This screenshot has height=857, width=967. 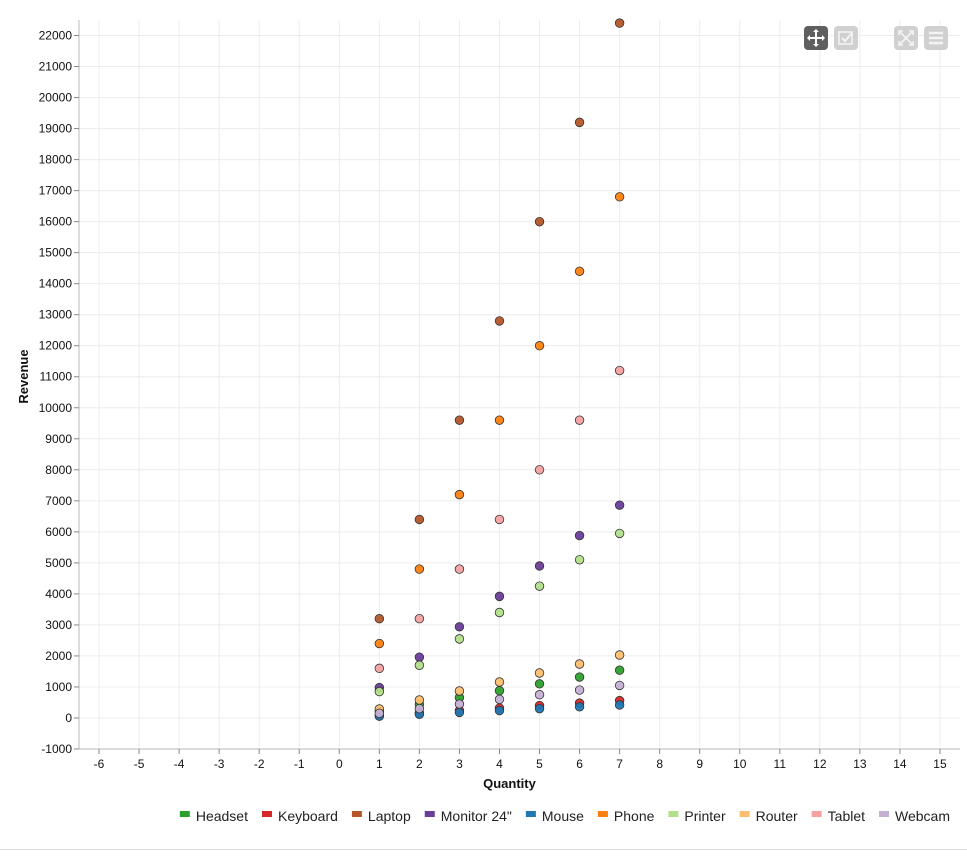 I want to click on legend-item: Router, so click(x=768, y=816).